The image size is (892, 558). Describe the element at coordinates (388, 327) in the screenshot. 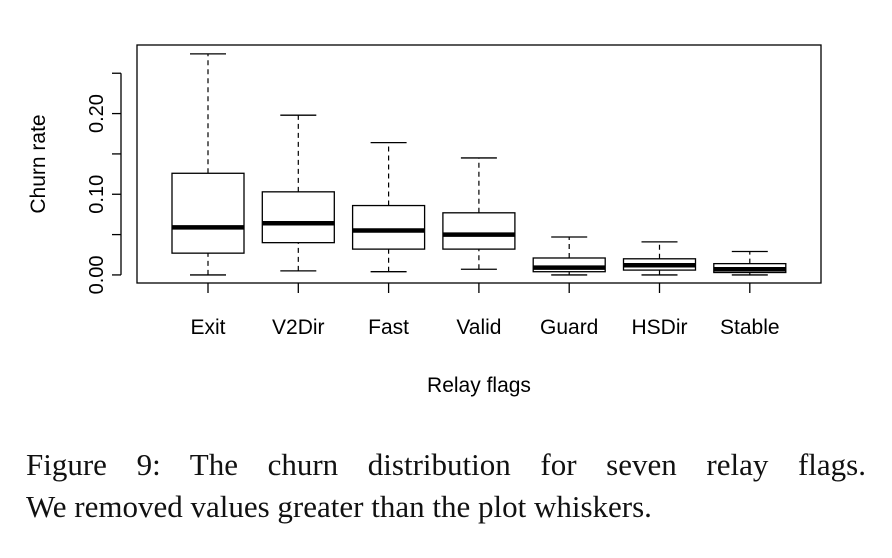

I see `x-tick-label: Fast` at that location.